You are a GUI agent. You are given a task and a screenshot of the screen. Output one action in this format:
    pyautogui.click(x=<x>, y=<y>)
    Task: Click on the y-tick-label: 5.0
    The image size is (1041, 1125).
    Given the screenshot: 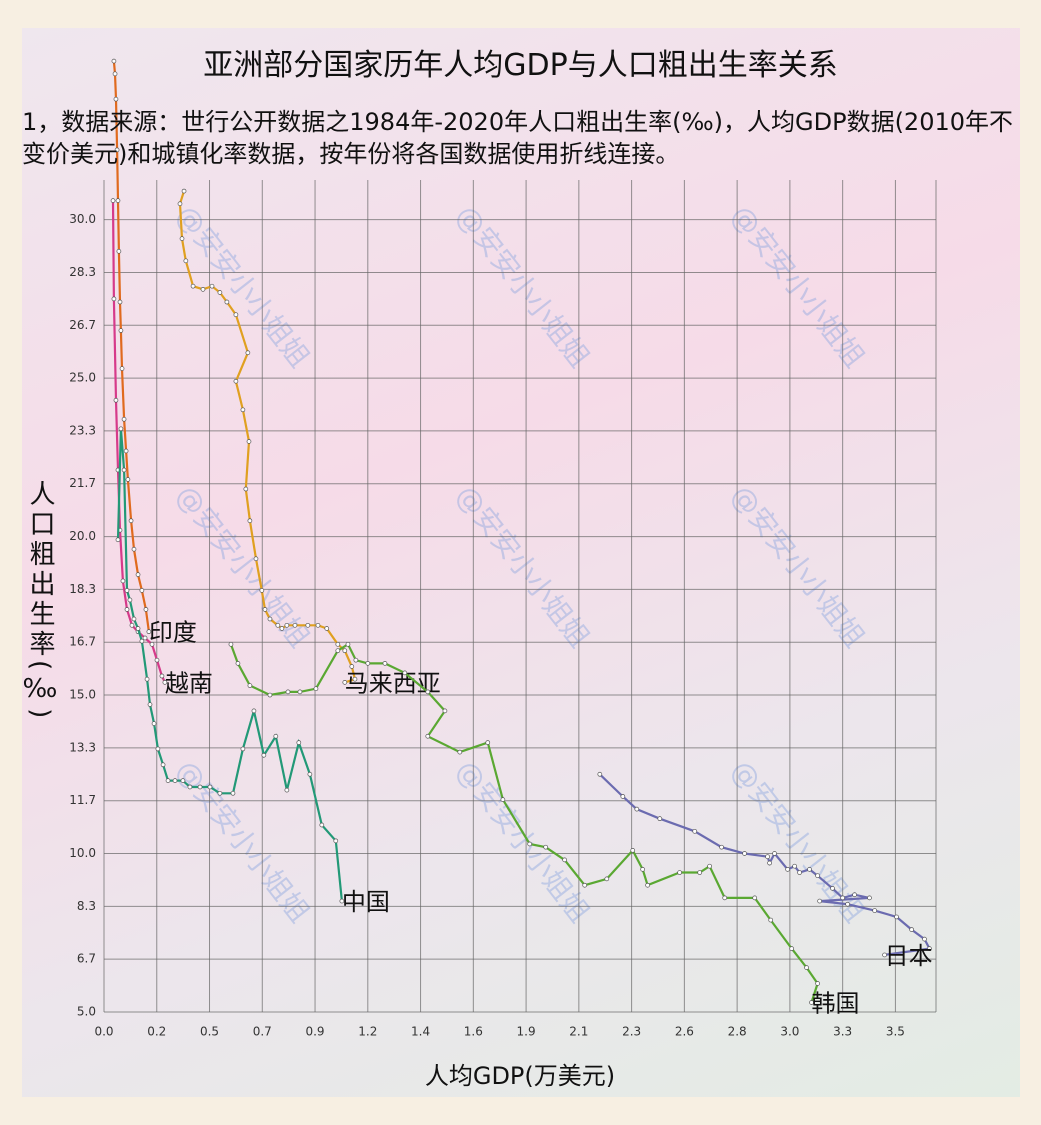 What is the action you would take?
    pyautogui.click(x=86, y=1012)
    